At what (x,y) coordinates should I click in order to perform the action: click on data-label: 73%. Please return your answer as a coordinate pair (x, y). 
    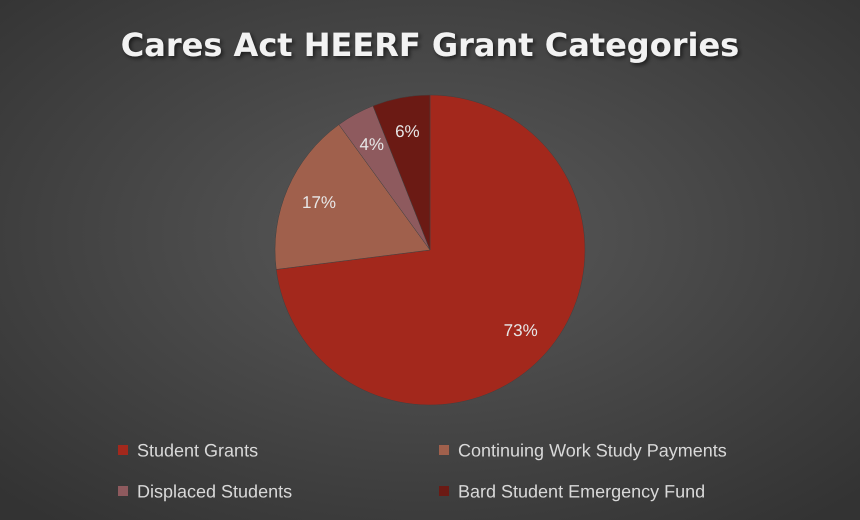
    Looking at the image, I should click on (521, 330).